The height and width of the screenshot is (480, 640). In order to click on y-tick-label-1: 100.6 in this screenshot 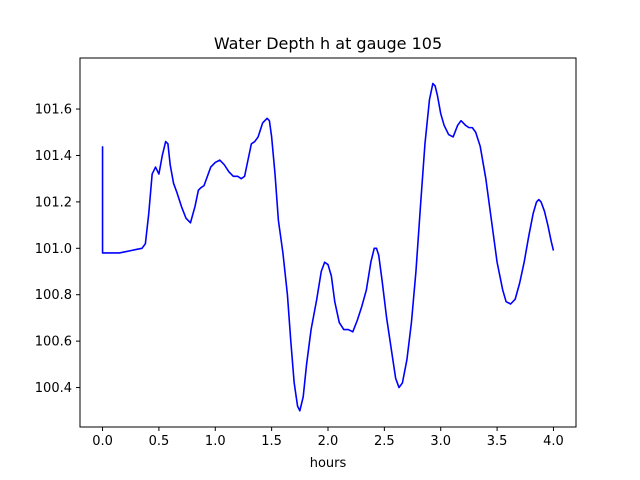, I will do `click(53, 342)`.